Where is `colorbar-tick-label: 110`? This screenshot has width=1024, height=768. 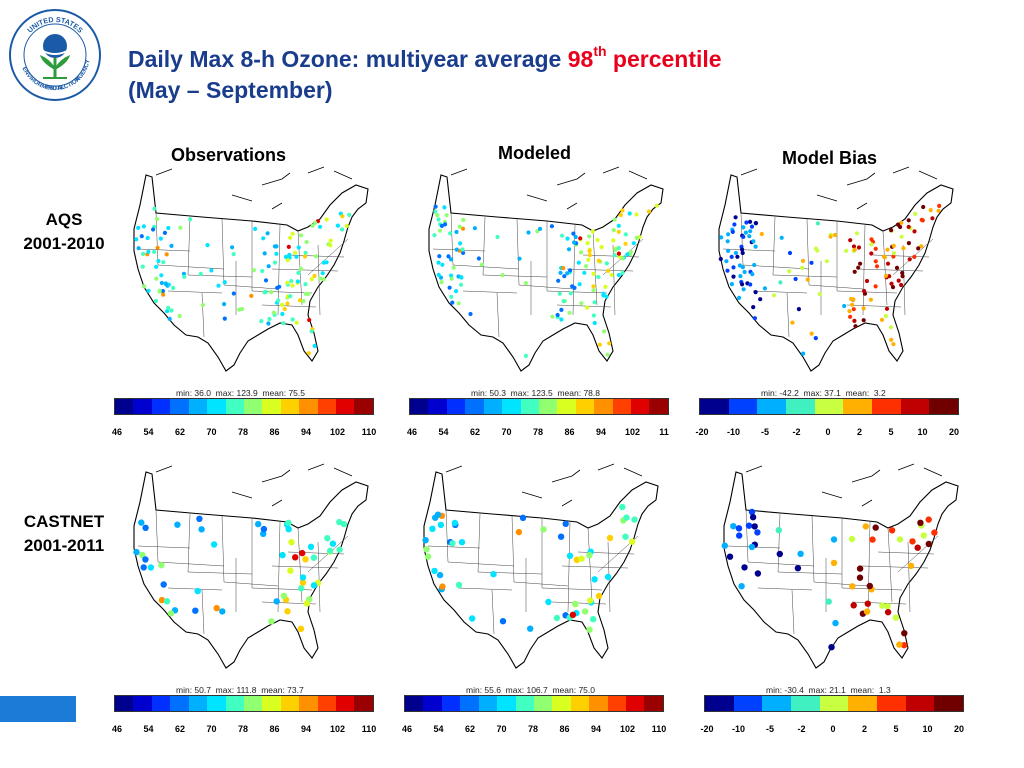 colorbar-tick-label: 110 is located at coordinates (369, 729).